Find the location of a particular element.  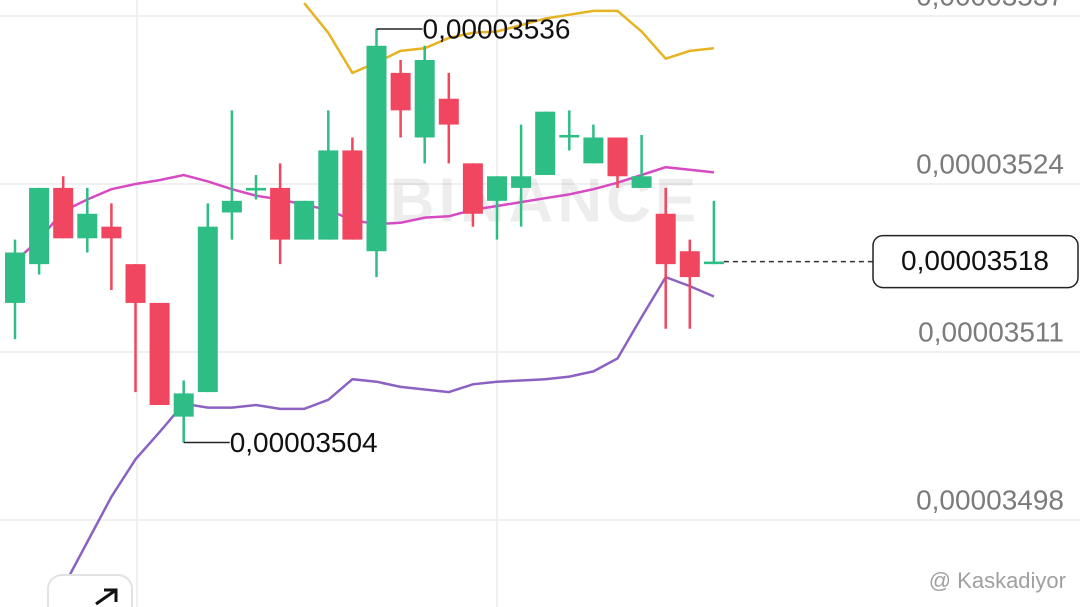

last-price-box is located at coordinates (975, 261).